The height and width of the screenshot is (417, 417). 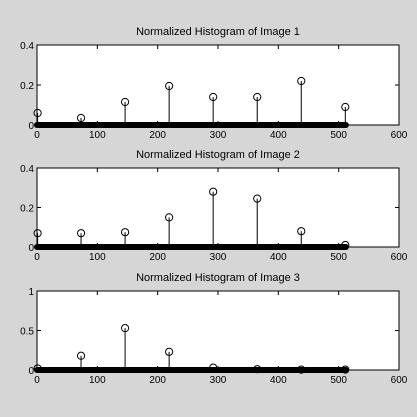 I want to click on chart-title: Normalized Histogram of Image 3, so click(x=218, y=278).